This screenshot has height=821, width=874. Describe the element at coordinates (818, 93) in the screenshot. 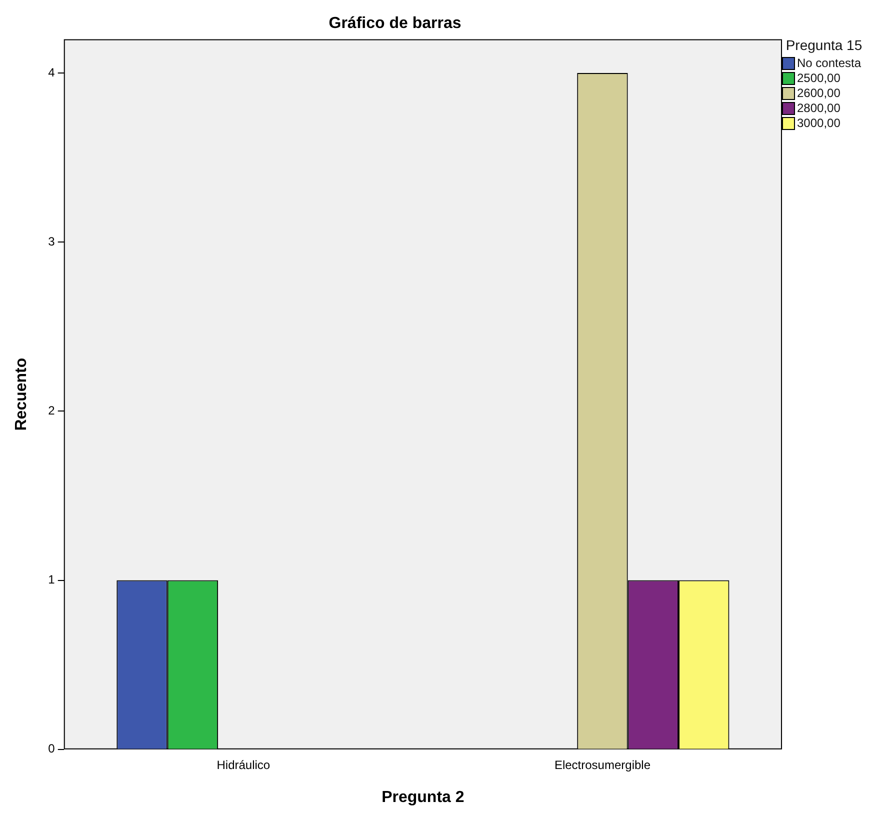

I see `legend-label: 2600,00` at that location.